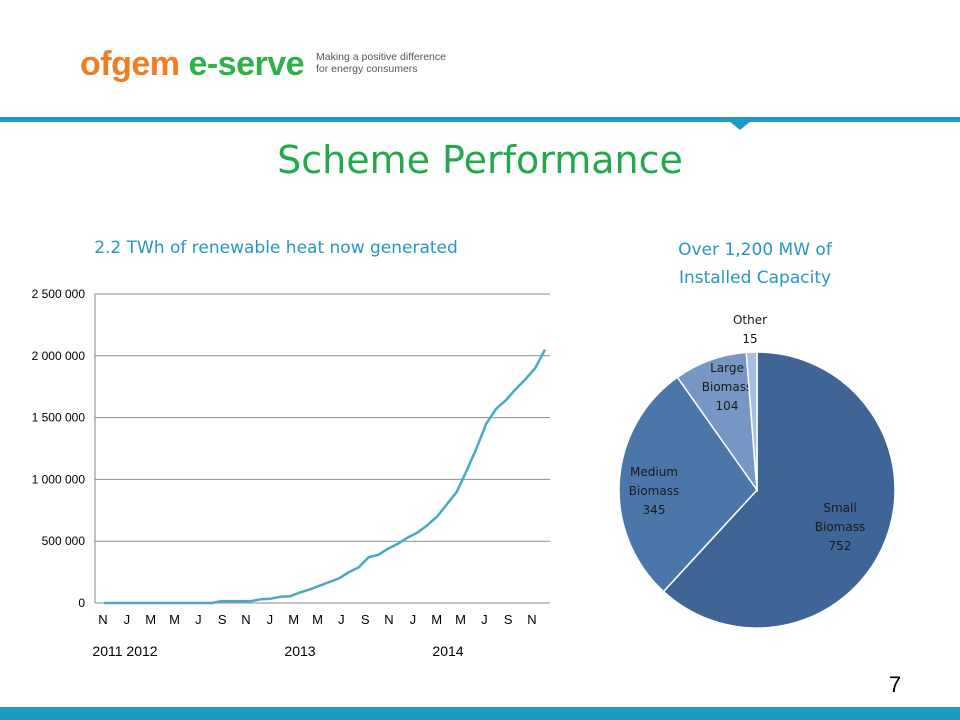 This screenshot has height=720, width=960. I want to click on y-tick-label: 1 000 000, so click(59, 479).